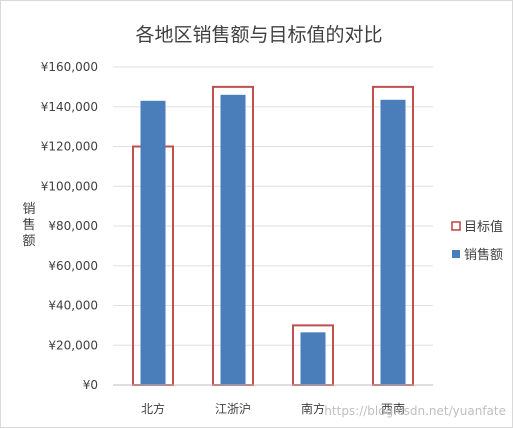 Image resolution: width=513 pixels, height=429 pixels. I want to click on legend-swatch-sales, so click(456, 254).